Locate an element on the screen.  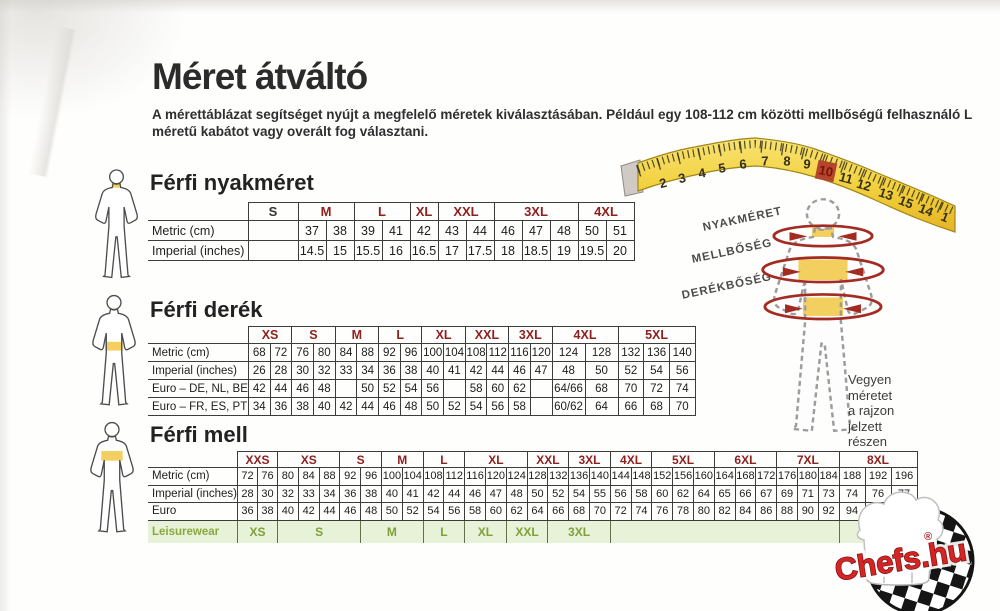
waist-band is located at coordinates (114, 346).